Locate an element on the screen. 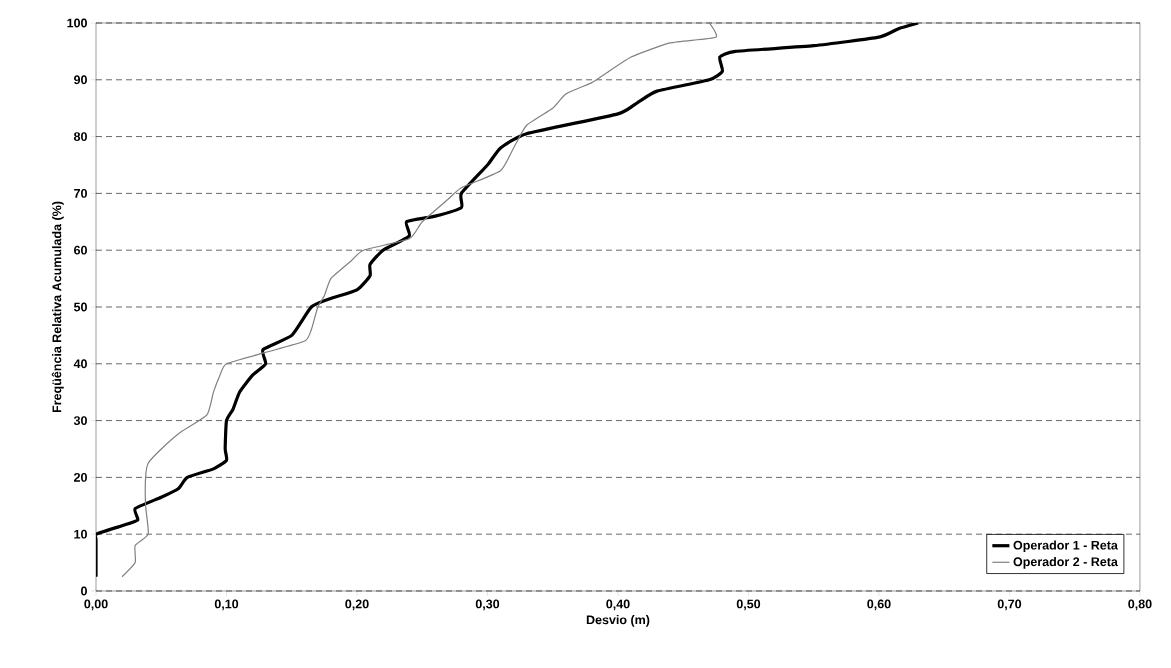 Image resolution: width=1171 pixels, height=668 pixels. y-tick-label: 50 is located at coordinates (80, 307).